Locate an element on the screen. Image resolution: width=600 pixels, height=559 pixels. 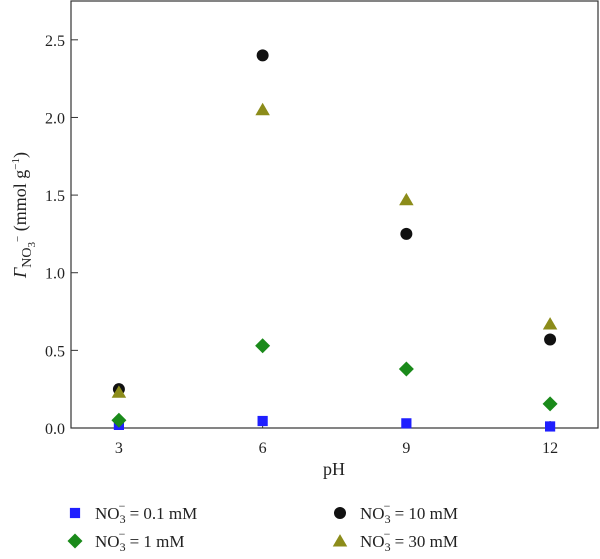
legend-label: NO3− = 1 mM is located at coordinates (140, 540).